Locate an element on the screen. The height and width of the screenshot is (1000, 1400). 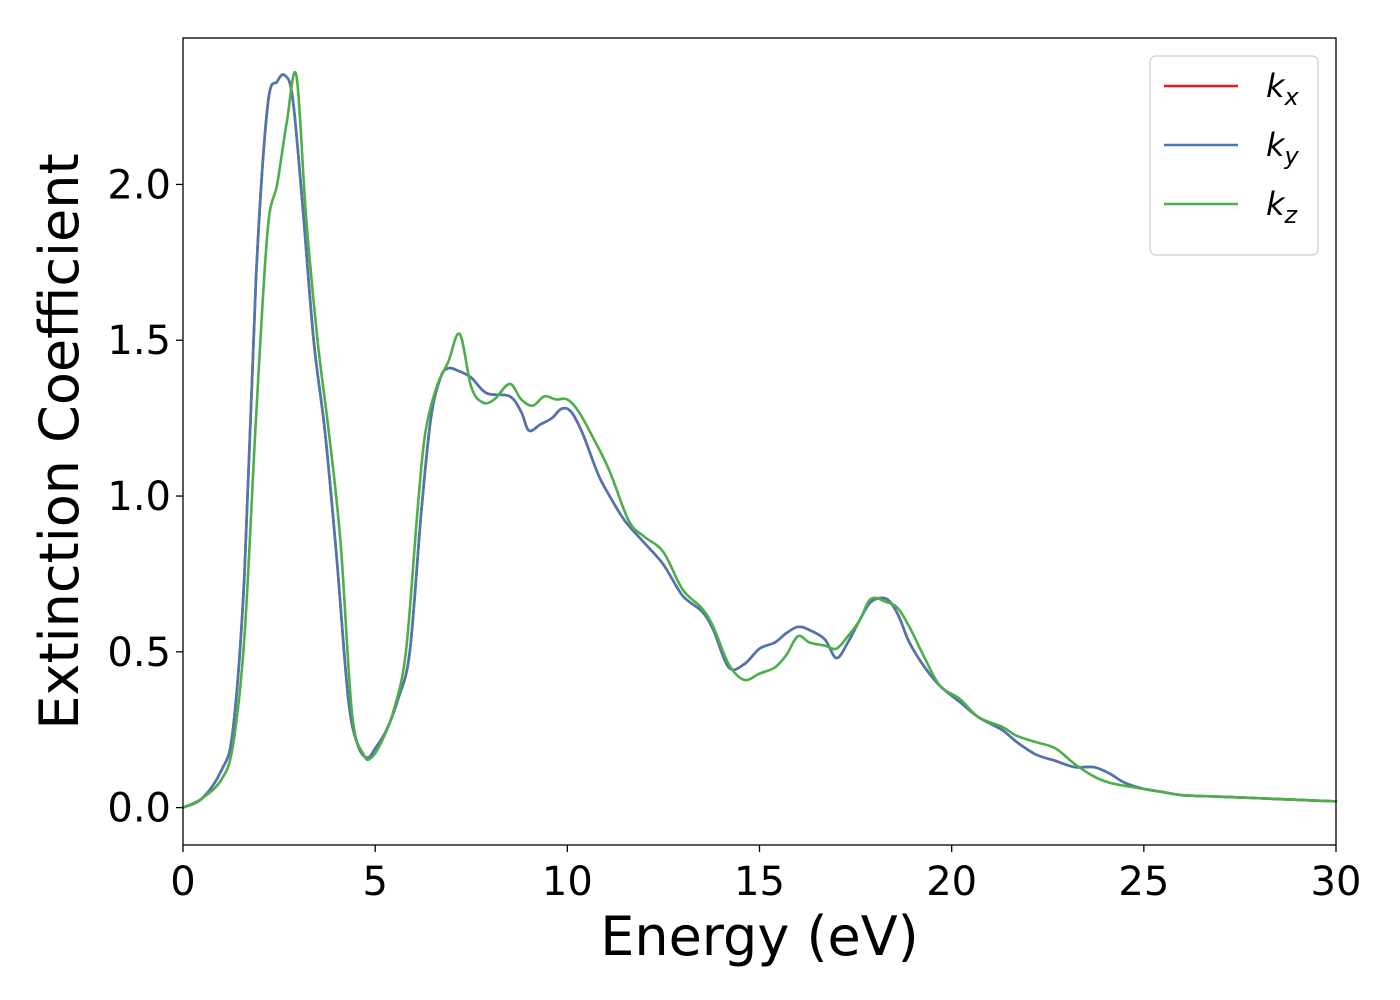
y-tick-label: 0.5 is located at coordinates (139, 653).